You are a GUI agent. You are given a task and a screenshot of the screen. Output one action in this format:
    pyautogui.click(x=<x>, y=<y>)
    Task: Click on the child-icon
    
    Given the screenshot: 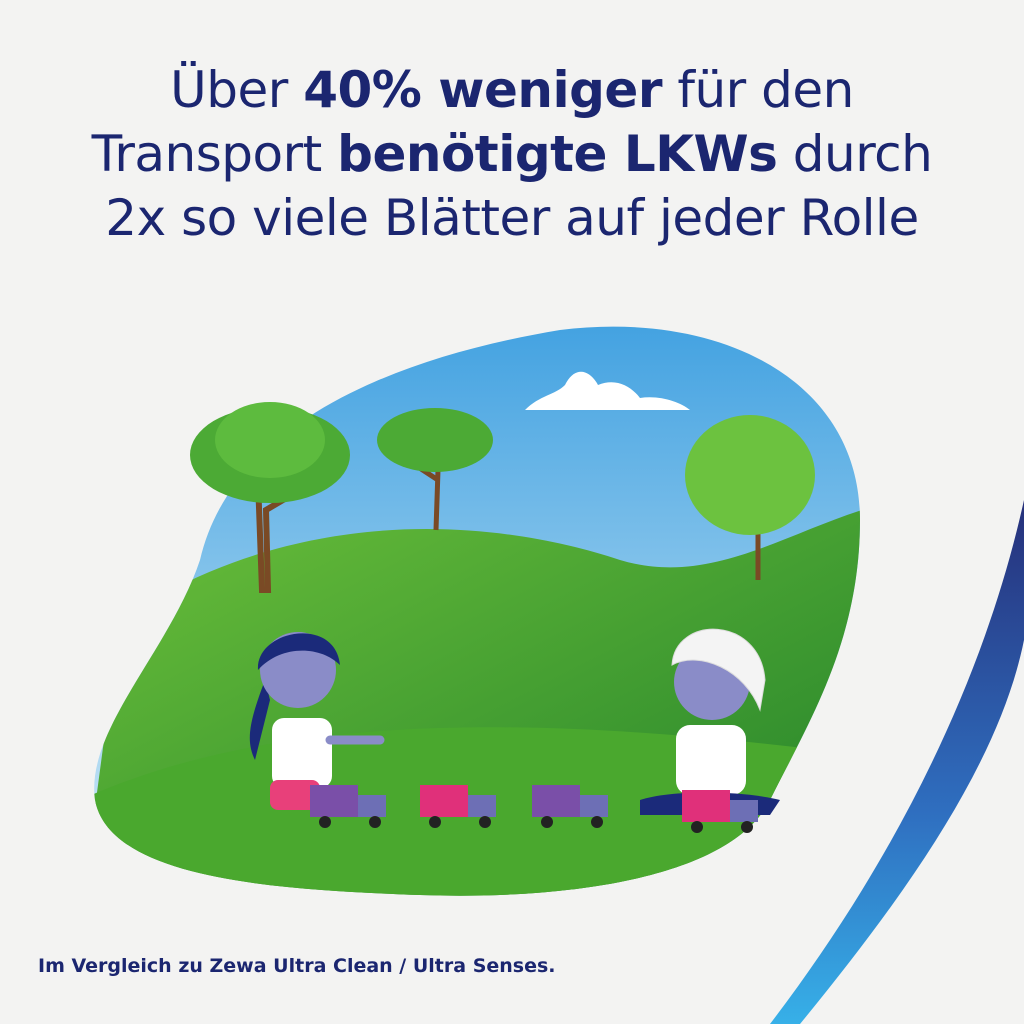 What is the action you would take?
    pyautogui.click(x=317, y=721)
    